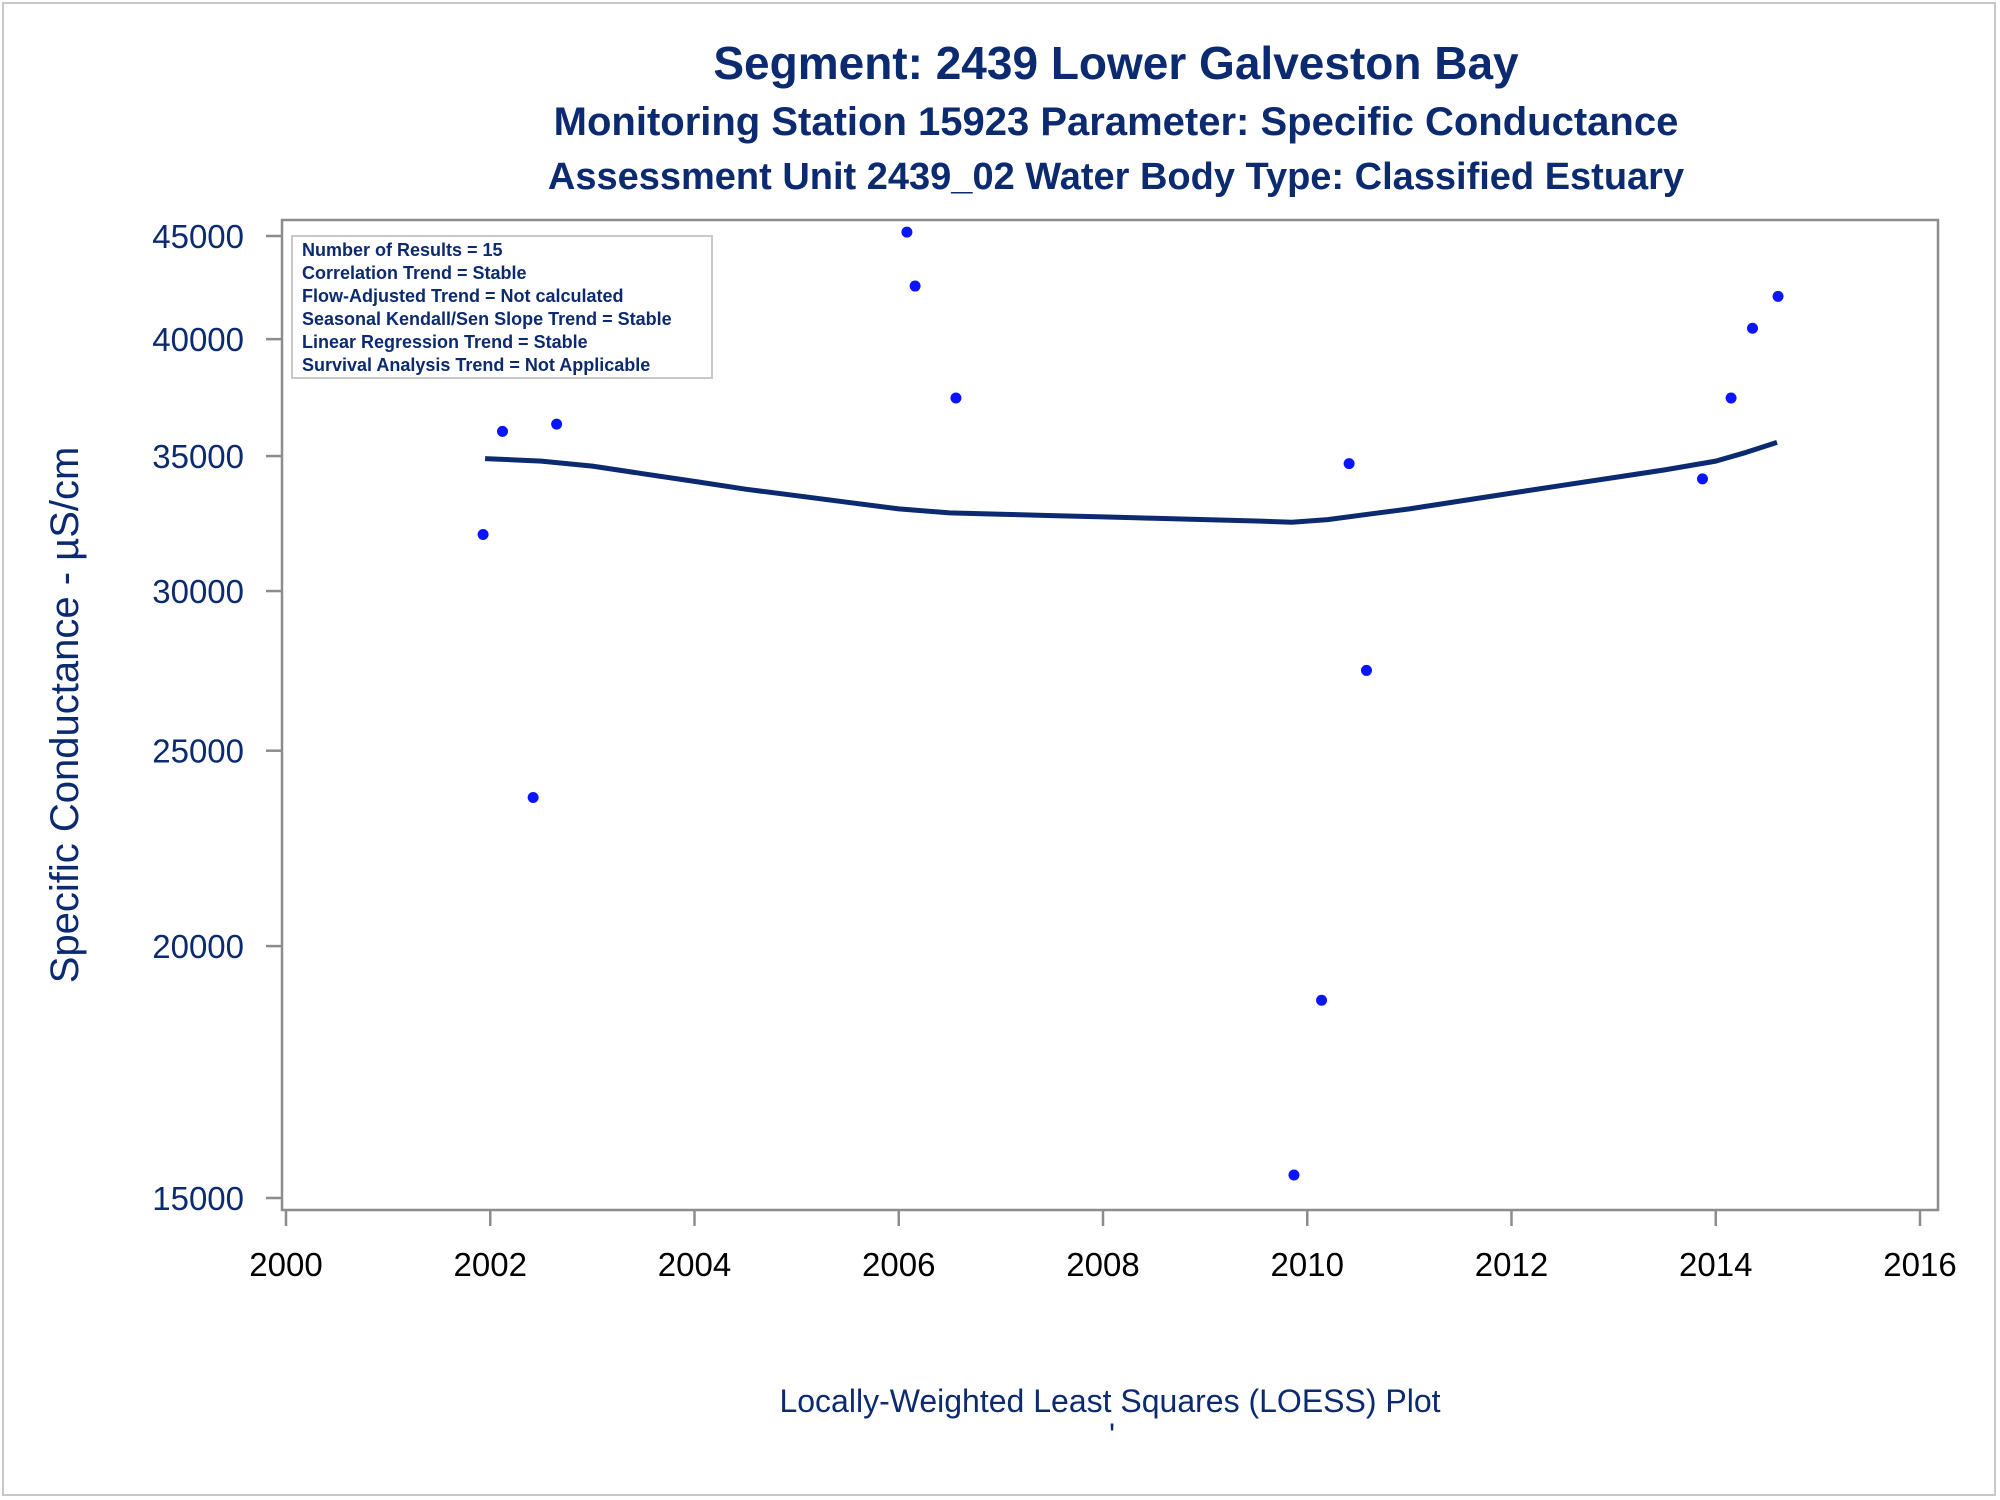 This screenshot has width=2000, height=1500. What do you see at coordinates (198, 339) in the screenshot?
I see `y-tick-label-5: 40000` at bounding box center [198, 339].